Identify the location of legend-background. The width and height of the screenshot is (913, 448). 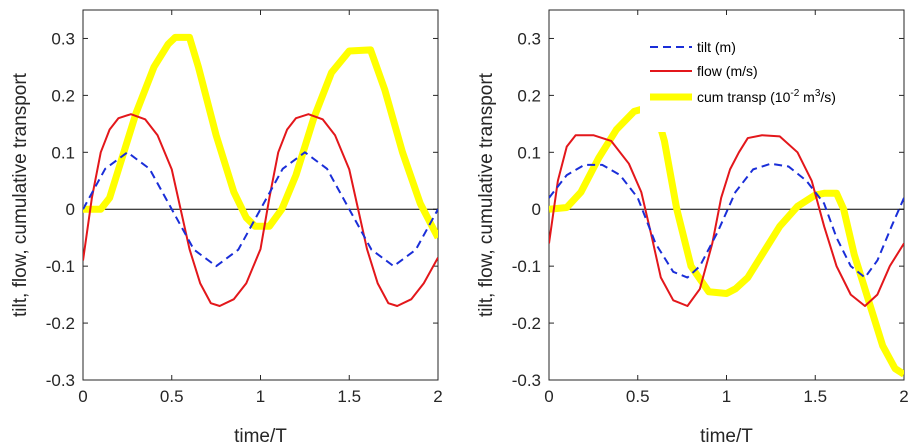
(762, 82).